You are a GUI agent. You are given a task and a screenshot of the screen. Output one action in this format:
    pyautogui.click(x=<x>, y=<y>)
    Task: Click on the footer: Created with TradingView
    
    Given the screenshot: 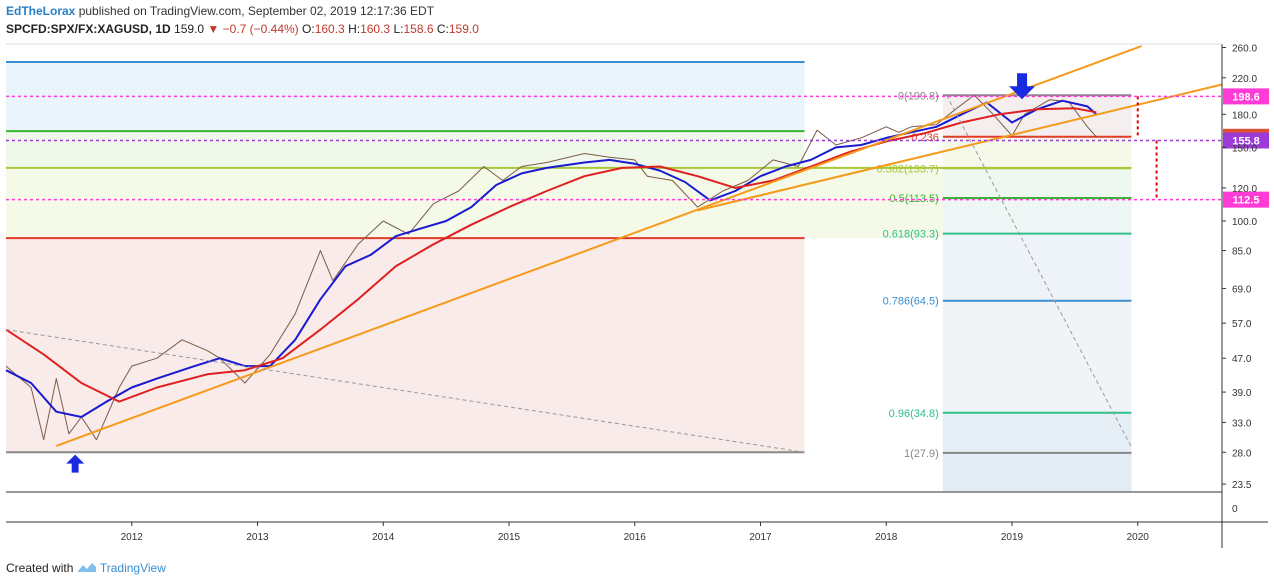 What is the action you would take?
    pyautogui.click(x=86, y=568)
    